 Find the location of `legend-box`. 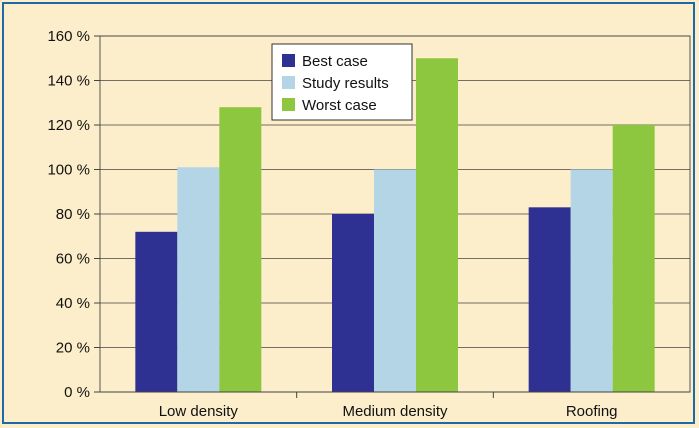

legend-box is located at coordinates (342, 82).